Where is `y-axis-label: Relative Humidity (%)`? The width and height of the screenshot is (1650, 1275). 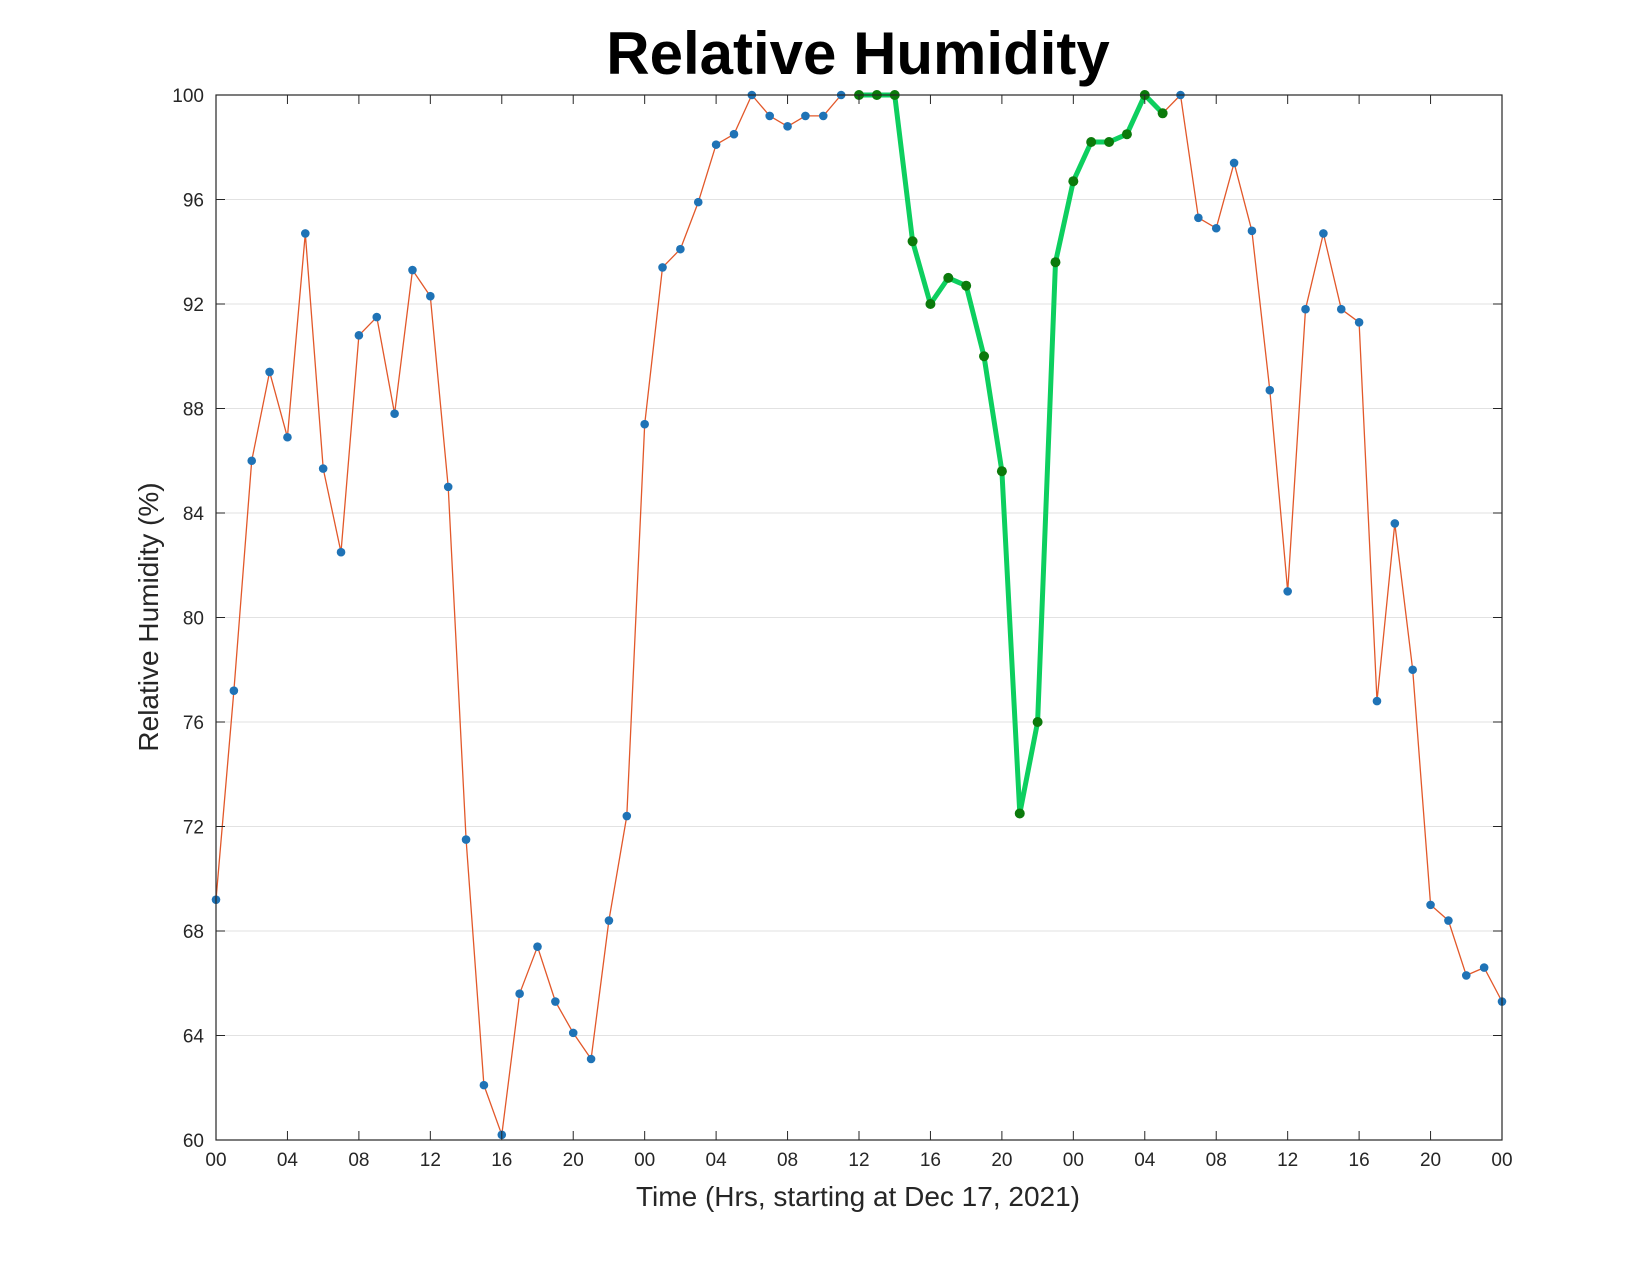 y-axis-label: Relative Humidity (%) is located at coordinates (148, 616).